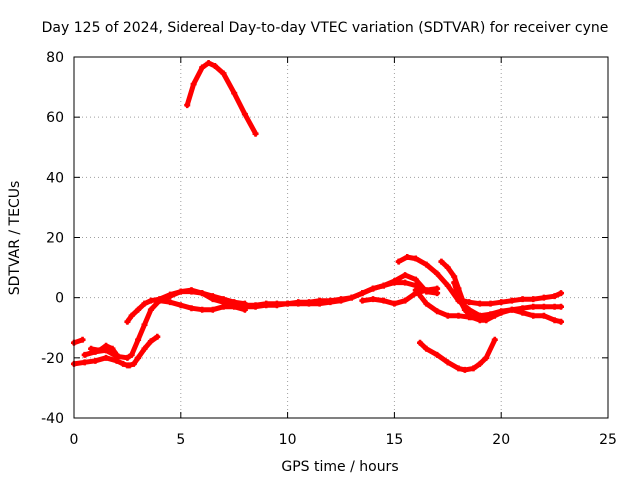 The image size is (640, 480). Describe the element at coordinates (394, 440) in the screenshot. I see `x-tick-label: 15` at that location.